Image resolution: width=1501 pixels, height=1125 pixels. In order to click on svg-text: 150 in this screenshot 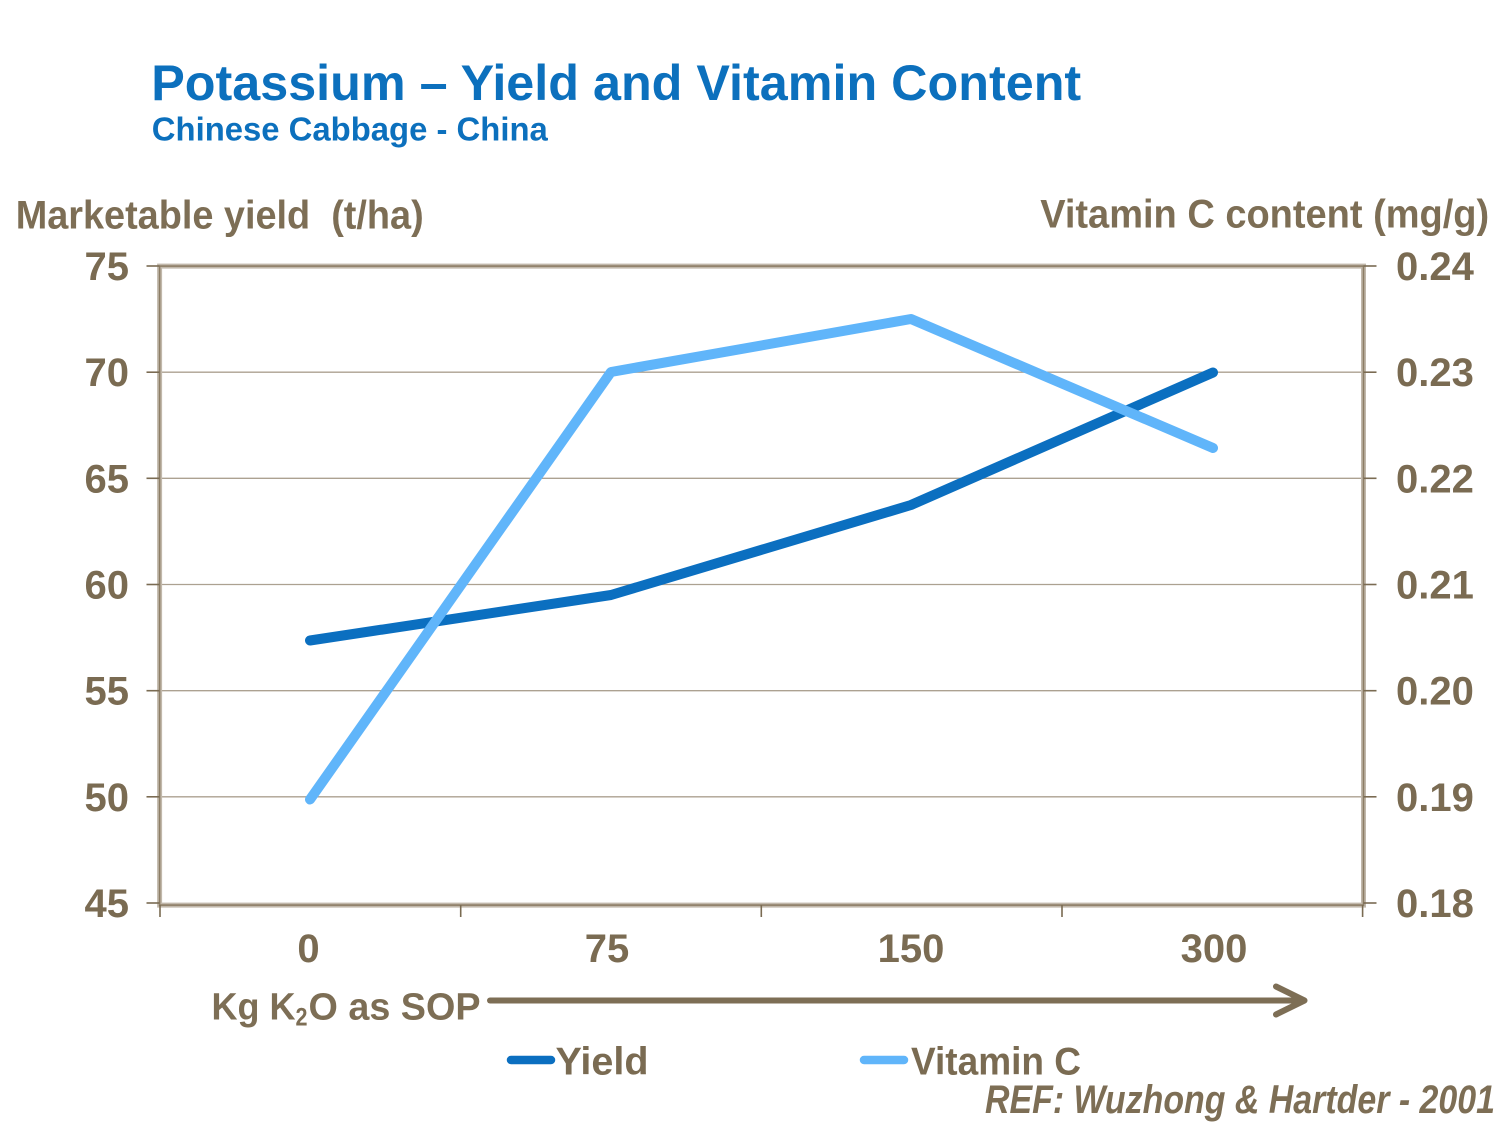, I will do `click(911, 949)`.